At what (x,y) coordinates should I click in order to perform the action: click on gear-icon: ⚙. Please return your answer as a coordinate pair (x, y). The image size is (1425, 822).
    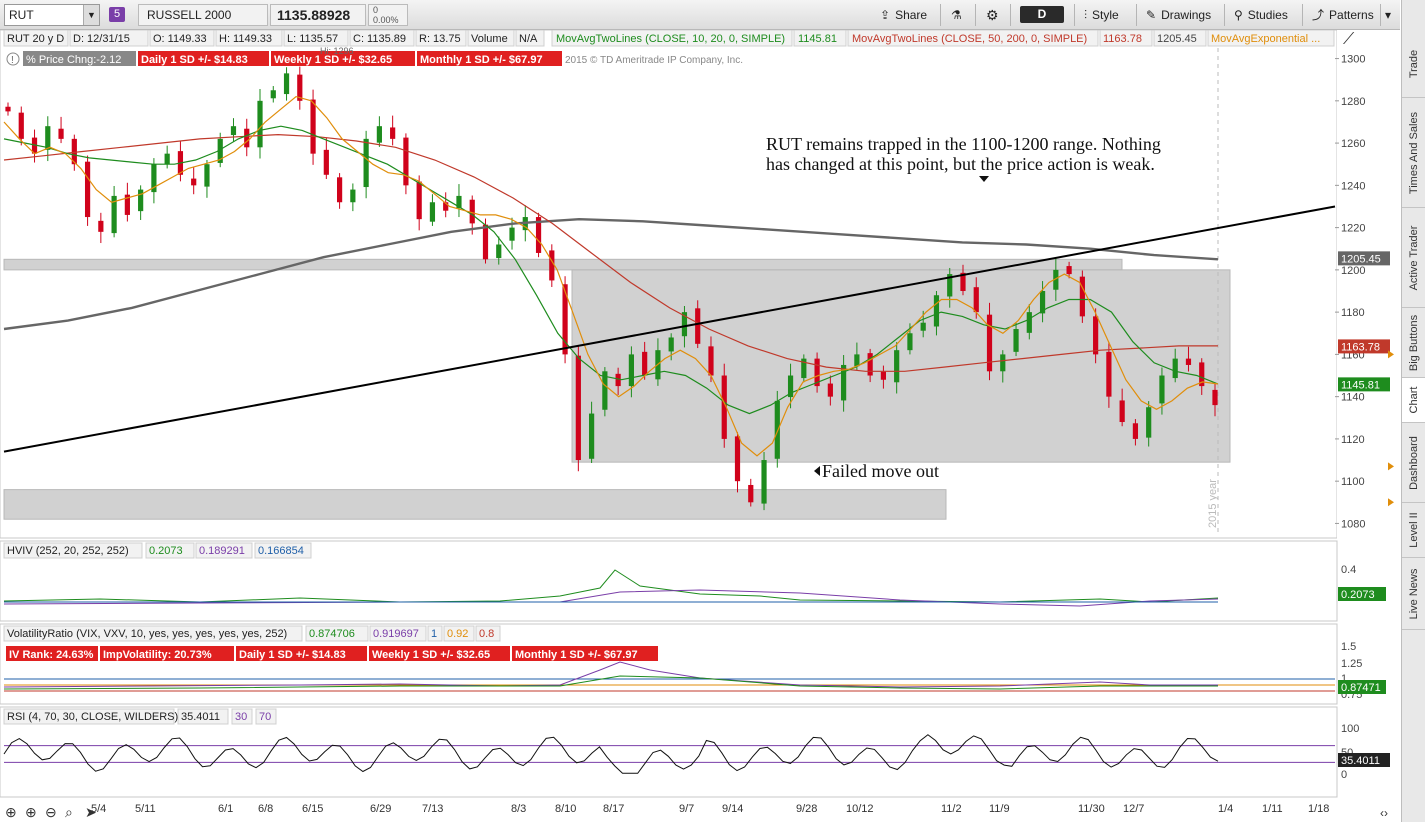
    Looking at the image, I should click on (992, 15).